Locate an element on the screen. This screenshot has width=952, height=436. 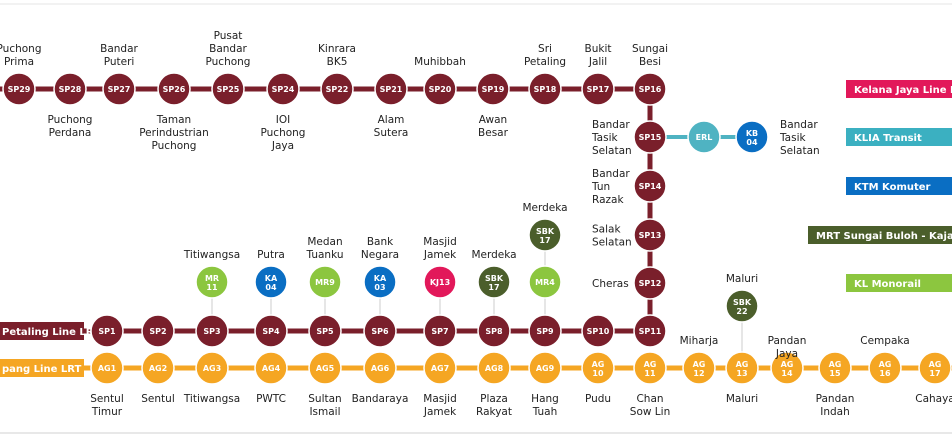
station-name: Maluri is located at coordinates (742, 399).